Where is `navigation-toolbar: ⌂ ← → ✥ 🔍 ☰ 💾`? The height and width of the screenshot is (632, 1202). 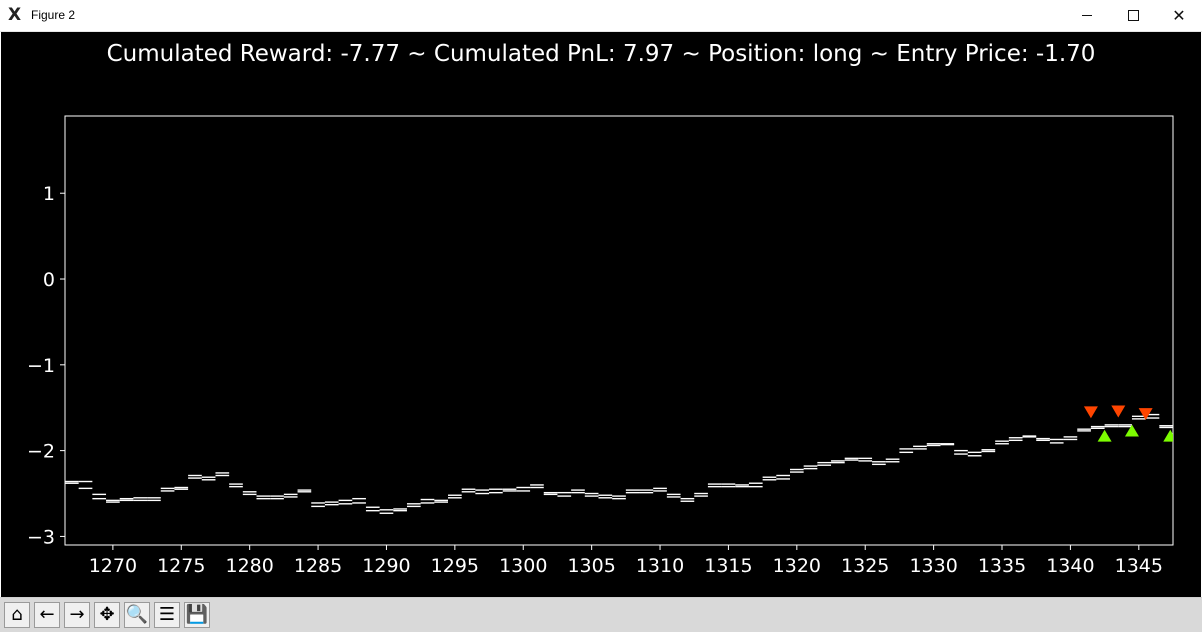
navigation-toolbar: ⌂ ← → ✥ 🔍 ☰ 💾 is located at coordinates (601, 614).